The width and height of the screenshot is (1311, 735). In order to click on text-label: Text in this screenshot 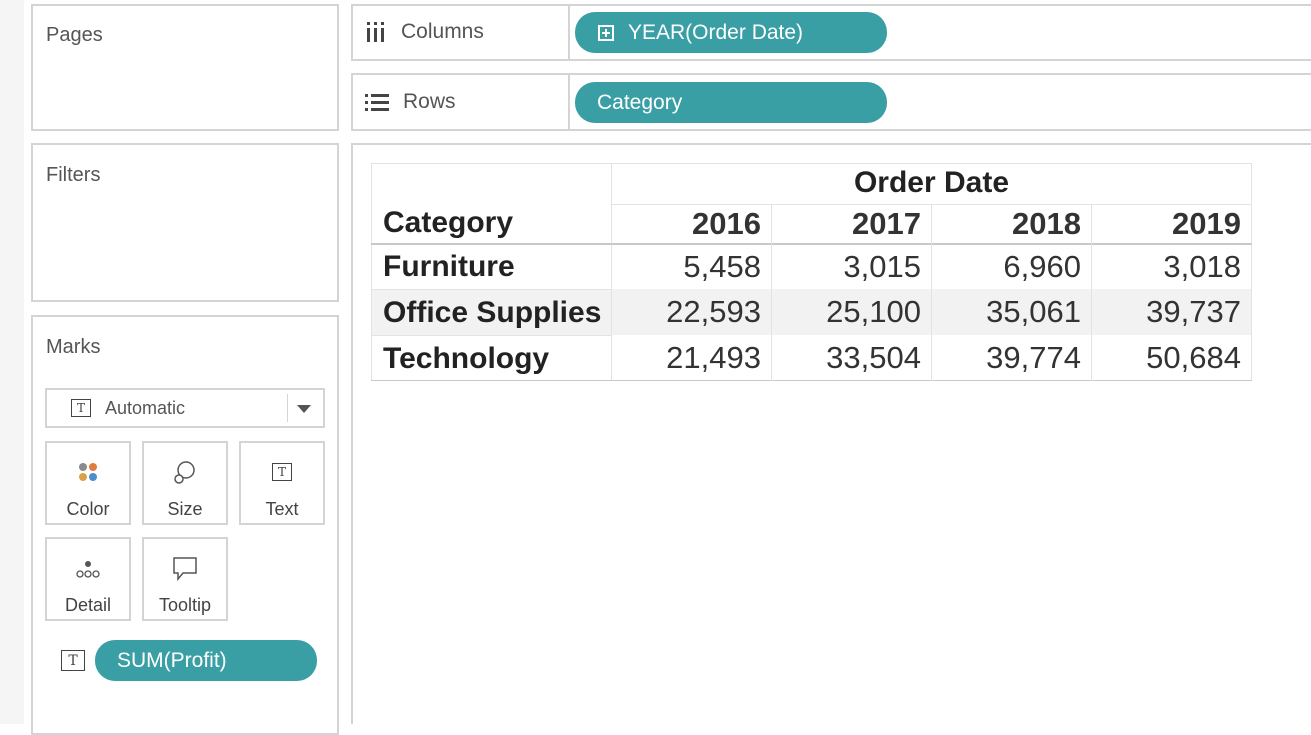, I will do `click(282, 509)`.